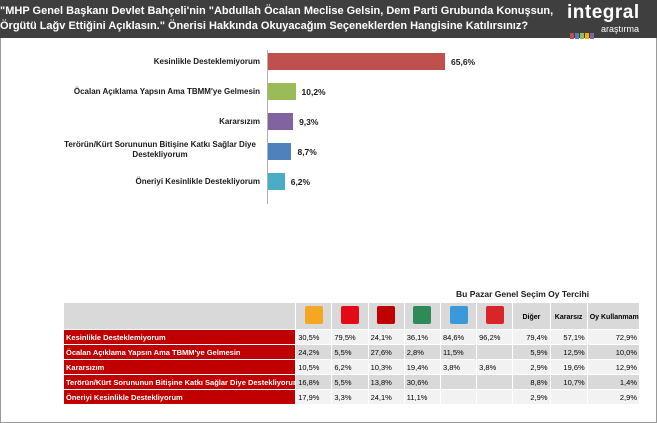 The height and width of the screenshot is (423, 657). What do you see at coordinates (620, 29) in the screenshot?
I see `integral-logo-subtext: araştırma` at bounding box center [620, 29].